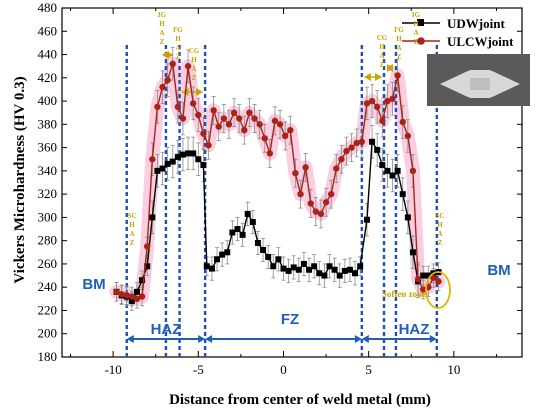 The height and width of the screenshot is (415, 550). What do you see at coordinates (194, 51) in the screenshot?
I see `svg-text: CG` at bounding box center [194, 51].